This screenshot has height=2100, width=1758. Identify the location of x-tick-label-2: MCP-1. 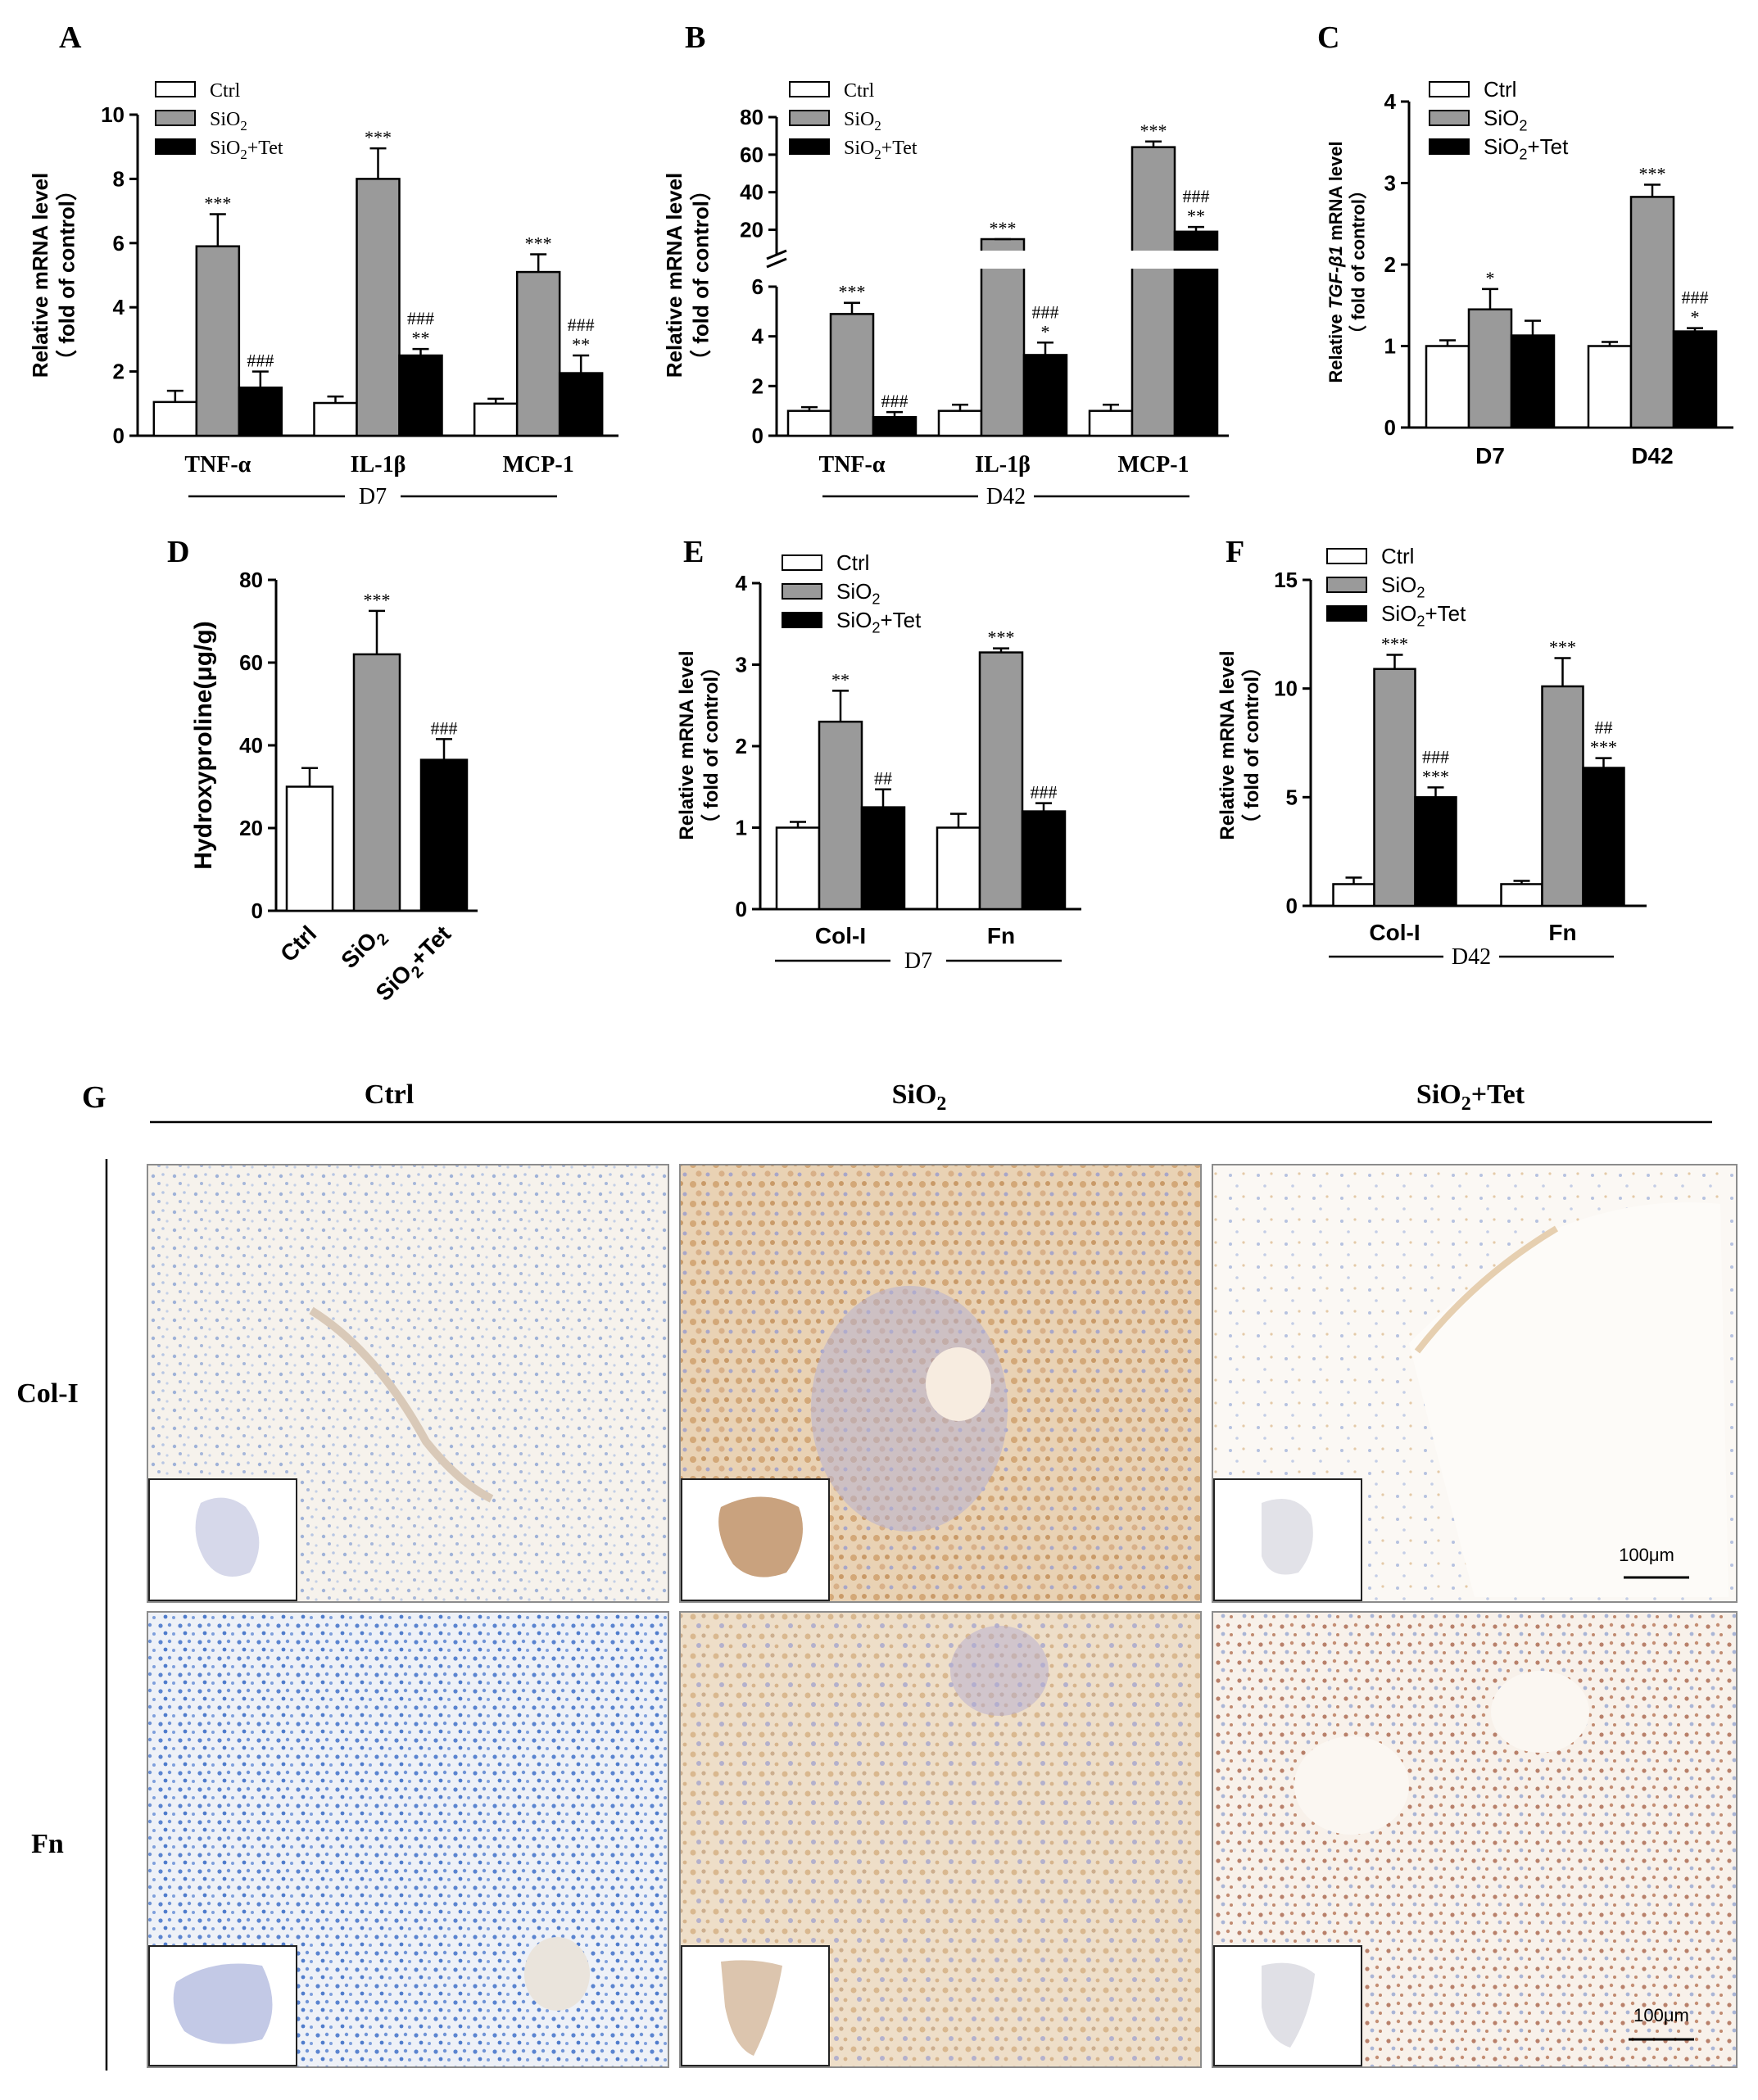
(1153, 465).